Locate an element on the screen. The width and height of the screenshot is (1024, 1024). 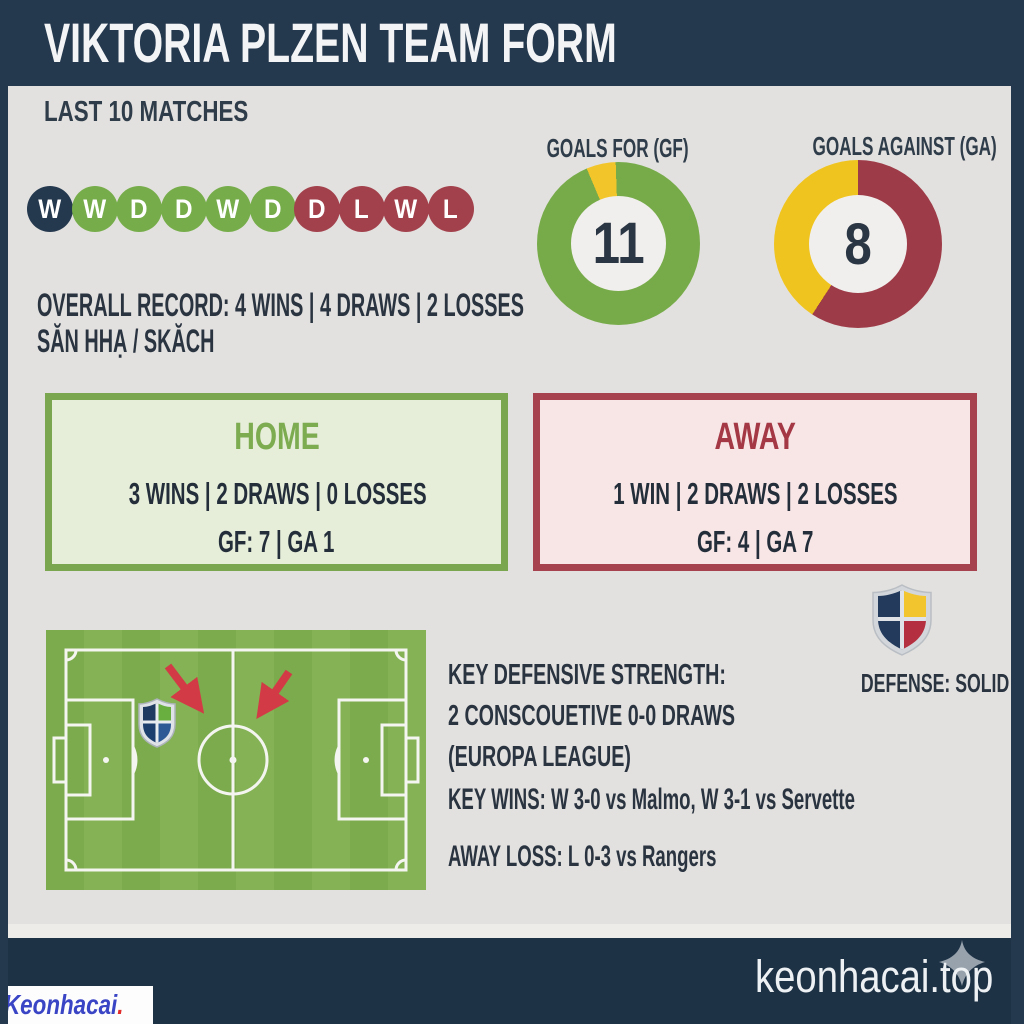
away-loss-line: AWAY LOSS: L 0-3 vs Rangers is located at coordinates (582, 856).